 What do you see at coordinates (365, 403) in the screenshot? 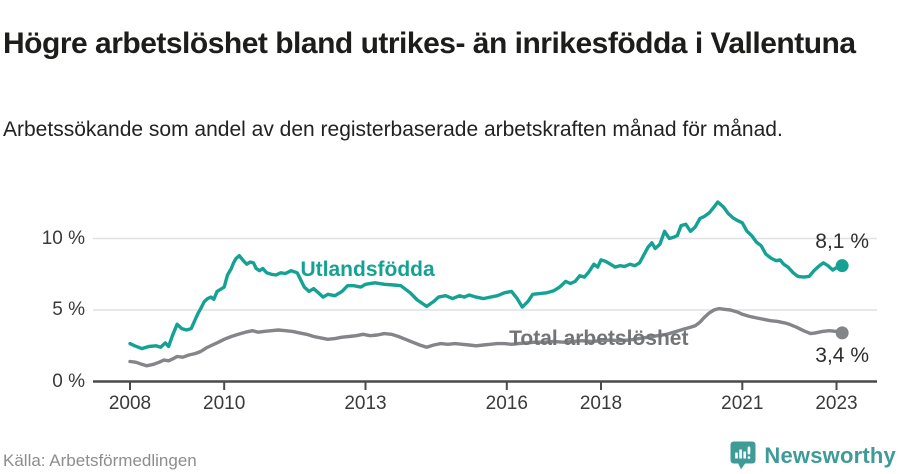
I see `x-tick-label-2013: 2013` at bounding box center [365, 403].